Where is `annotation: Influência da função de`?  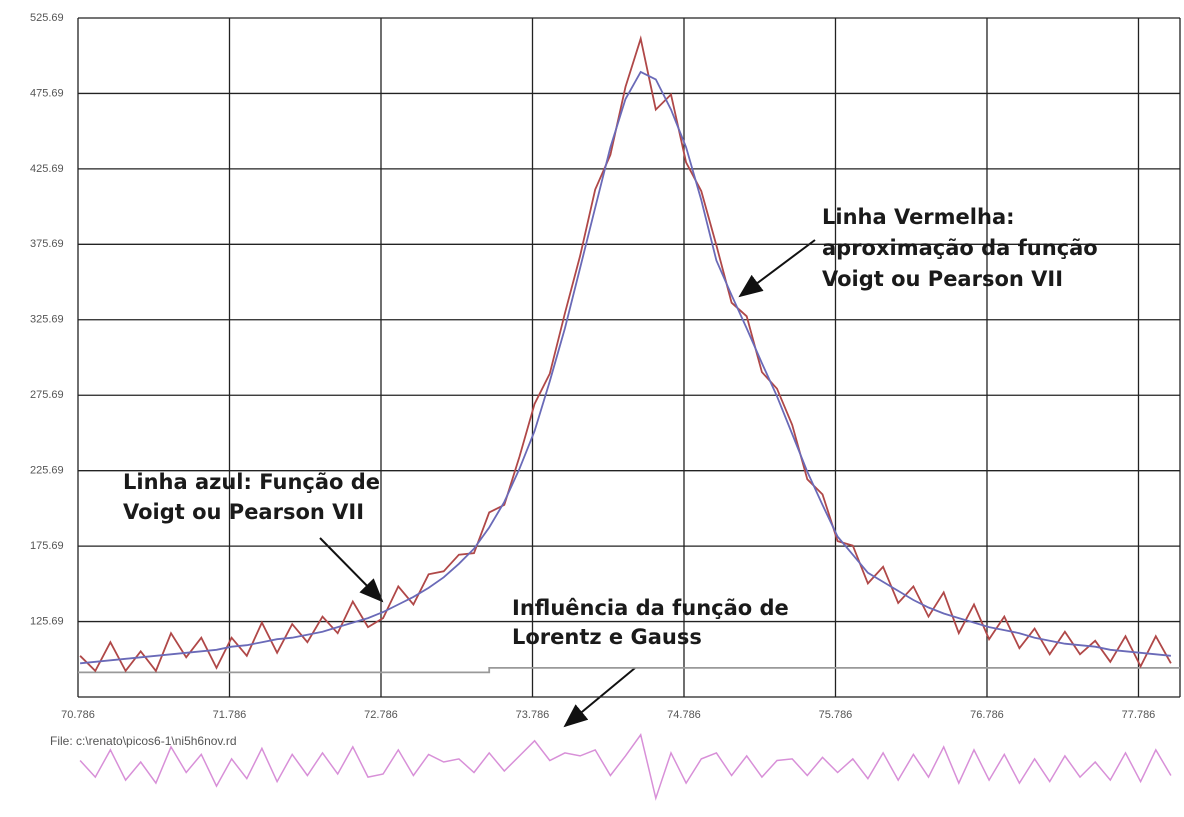
annotation: Influência da função de is located at coordinates (650, 608).